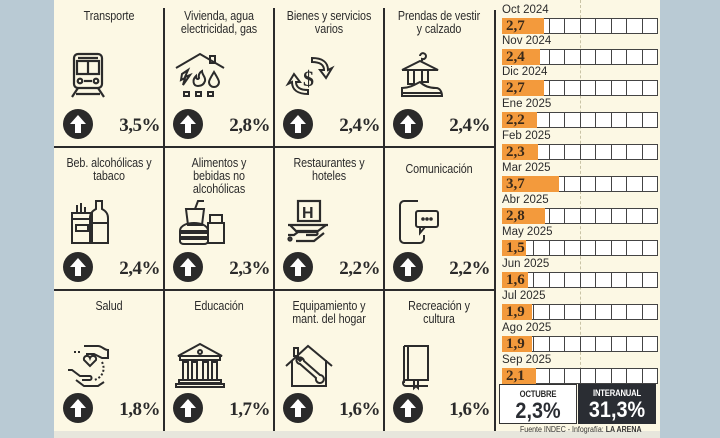 The width and height of the screenshot is (720, 438). Describe the element at coordinates (308, 213) in the screenshot. I see `svg-text: H` at that location.